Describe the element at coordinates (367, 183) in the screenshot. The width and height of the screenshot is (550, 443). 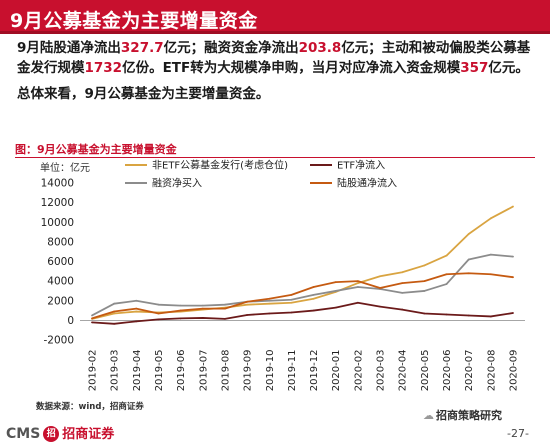
I see `legend-label: 陆股通净流入` at that location.